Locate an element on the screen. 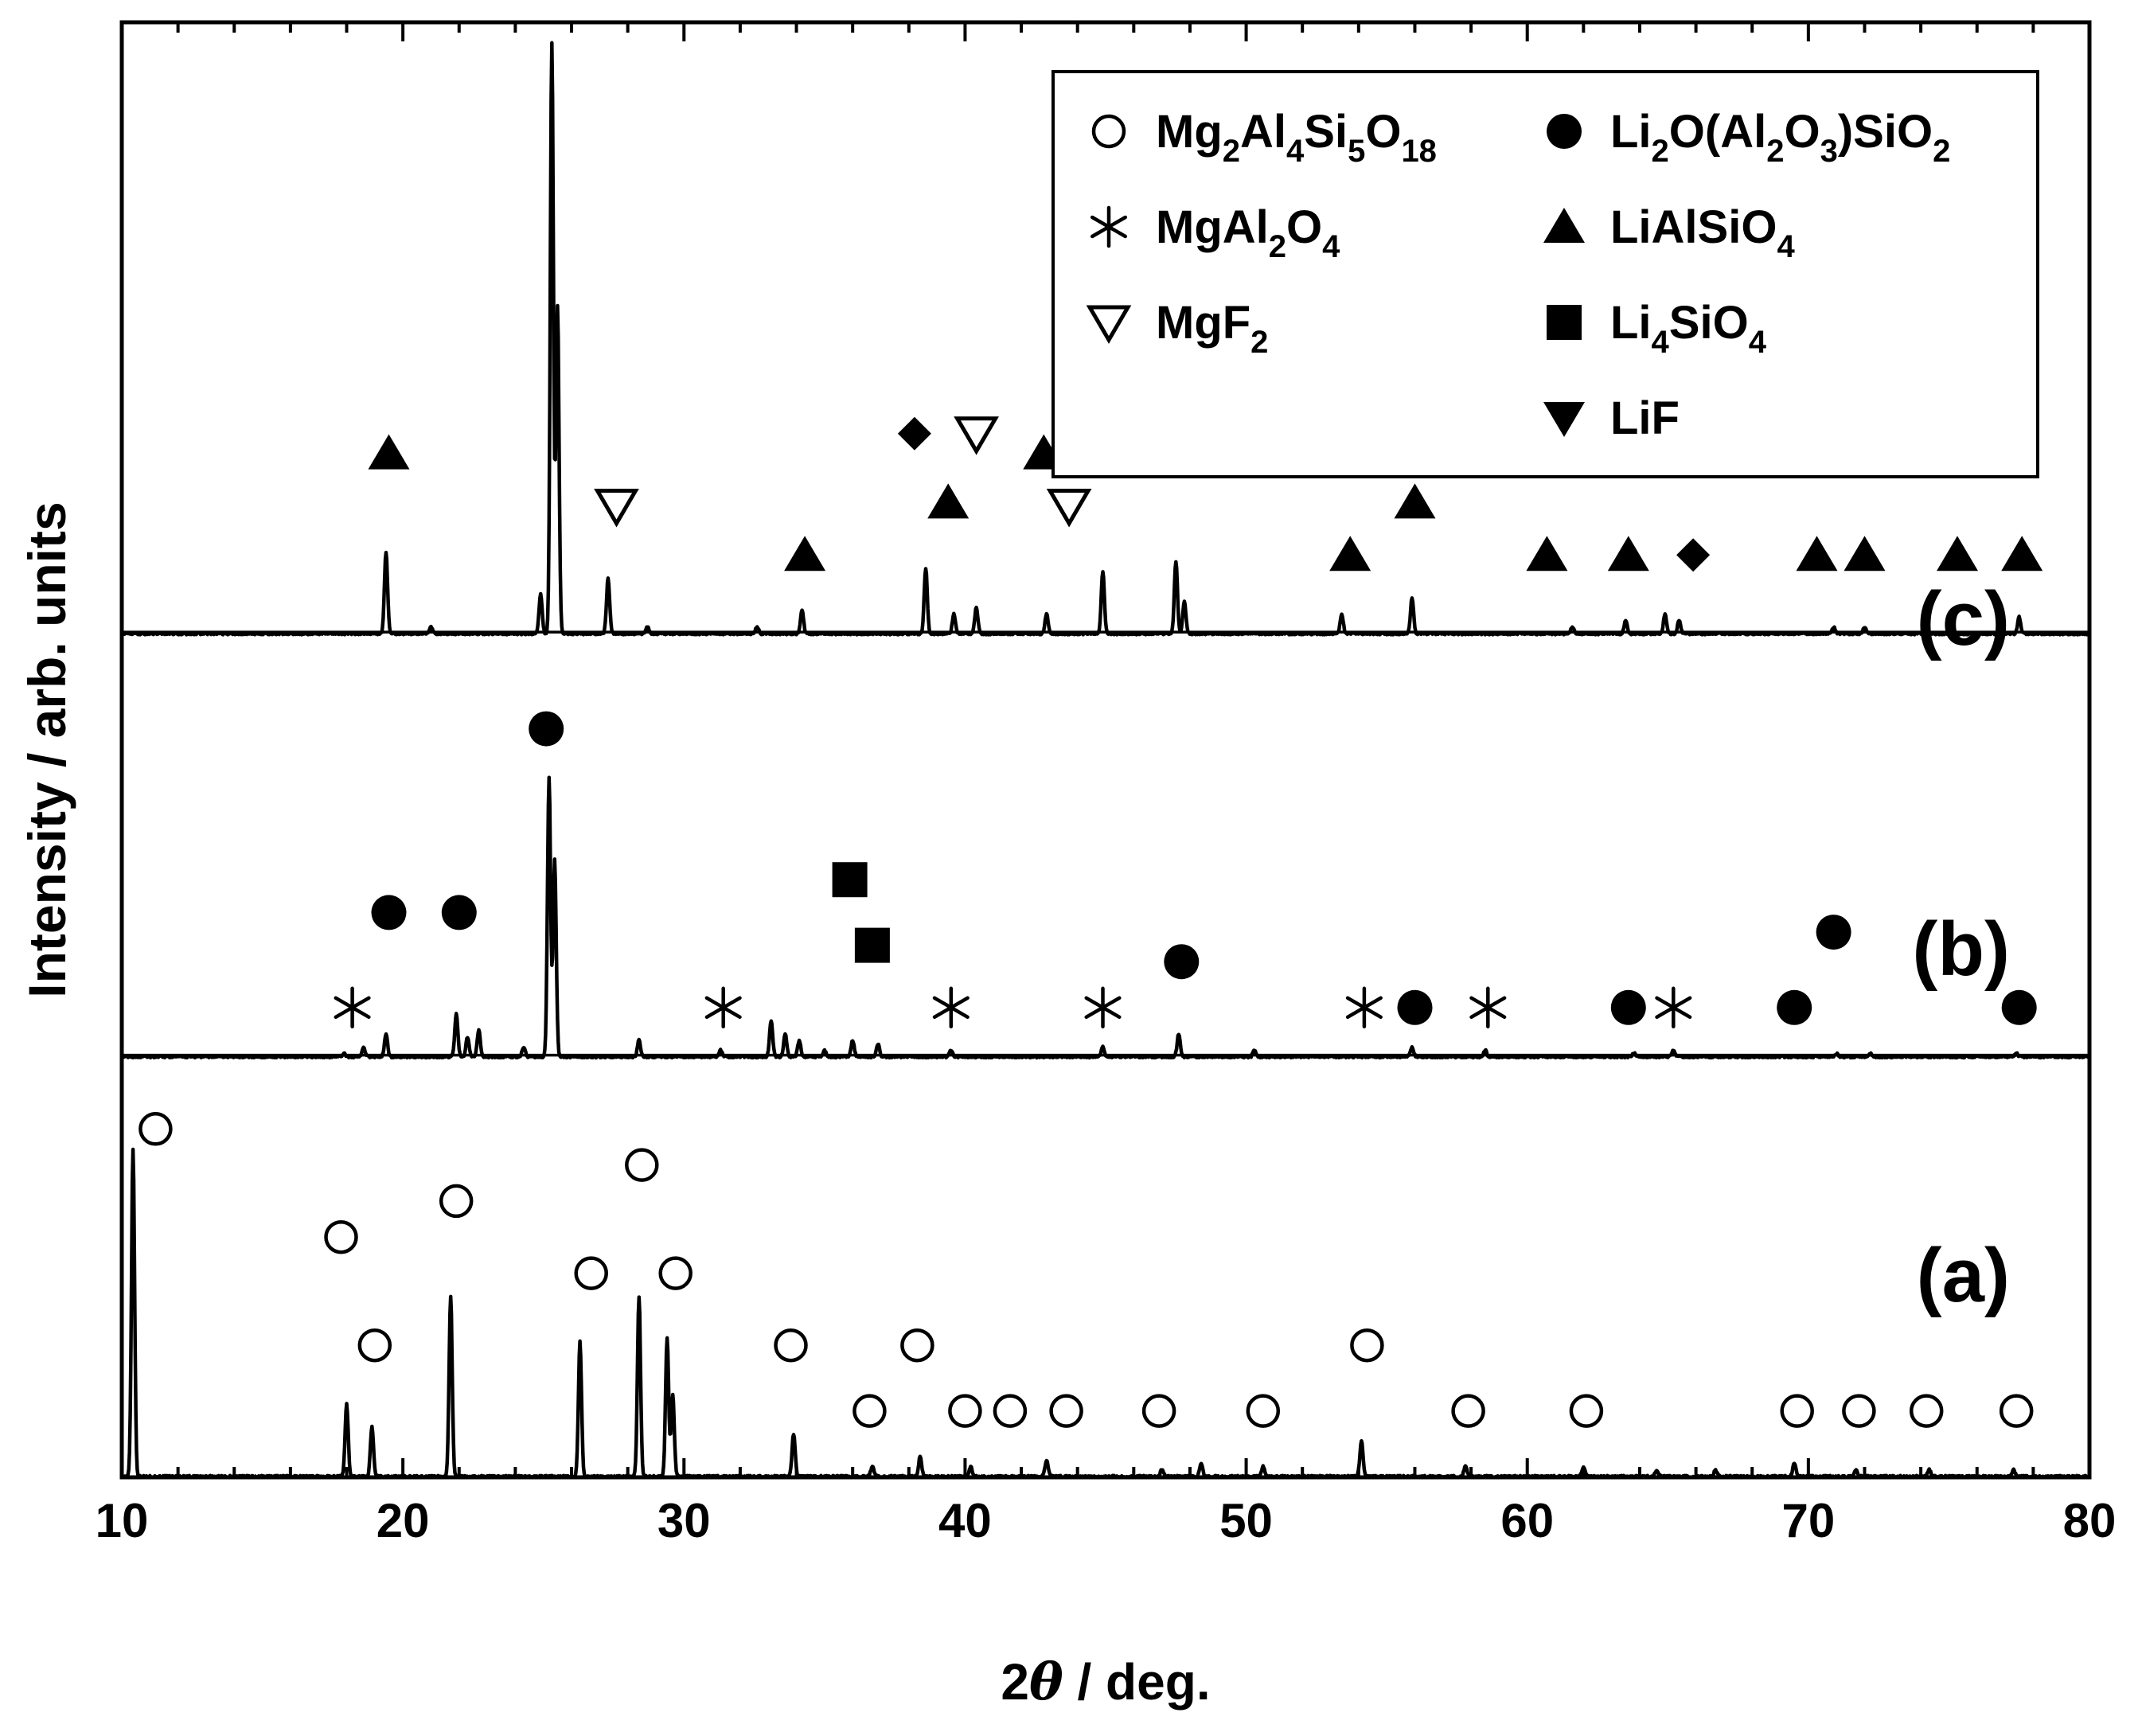 The height and width of the screenshot is (1736, 2142). legend-marker-filled-square is located at coordinates (1564, 322).